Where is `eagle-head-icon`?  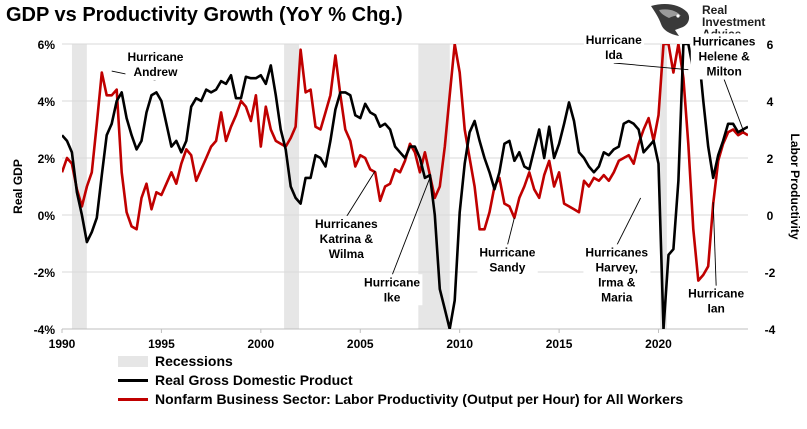
eagle-head-icon is located at coordinates (670, 20).